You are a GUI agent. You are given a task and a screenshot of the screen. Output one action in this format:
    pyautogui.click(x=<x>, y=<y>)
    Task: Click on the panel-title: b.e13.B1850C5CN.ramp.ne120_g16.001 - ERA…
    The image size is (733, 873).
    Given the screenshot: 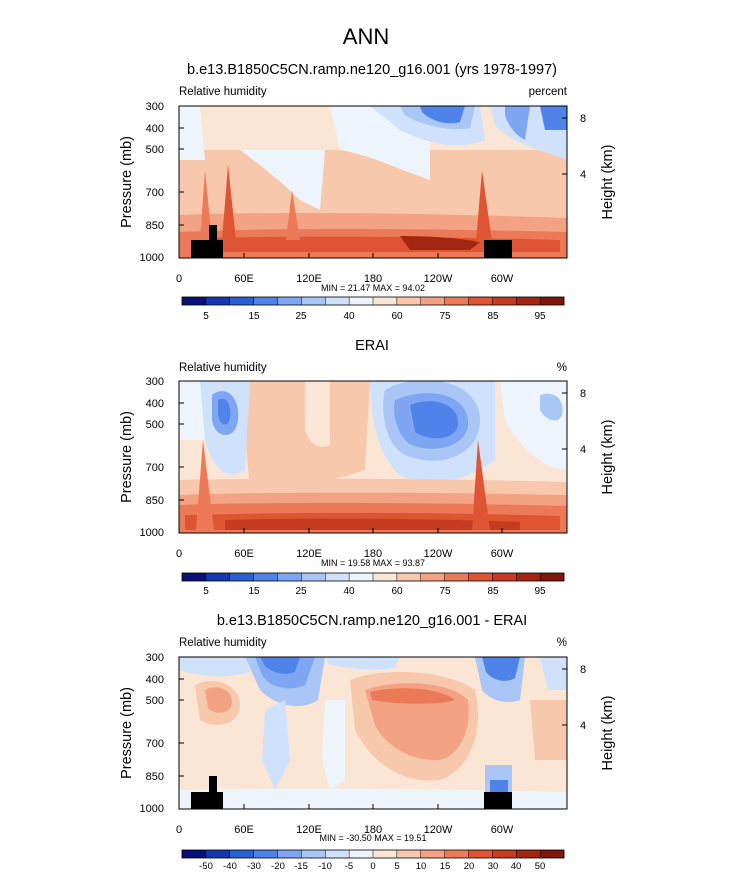 What is the action you would take?
    pyautogui.click(x=372, y=621)
    